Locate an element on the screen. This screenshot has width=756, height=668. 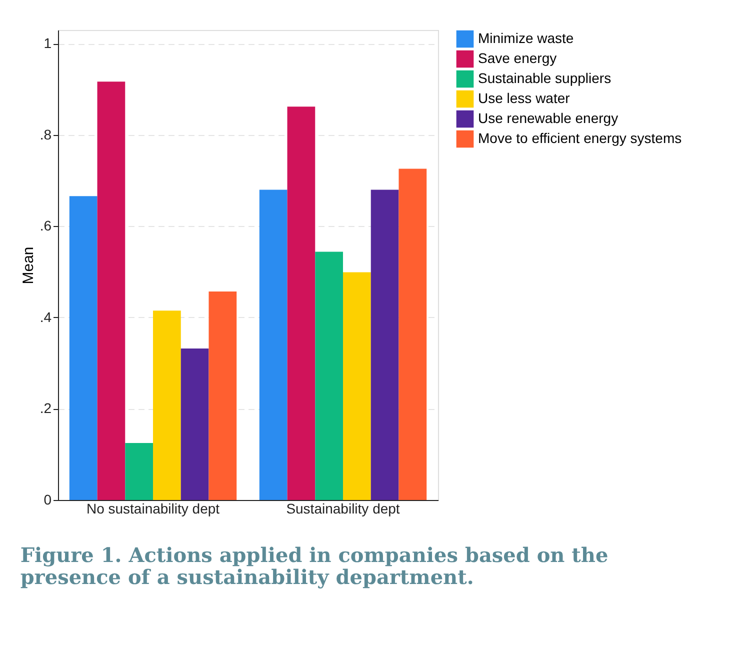
y-tick-label: 1 is located at coordinates (48, 43).